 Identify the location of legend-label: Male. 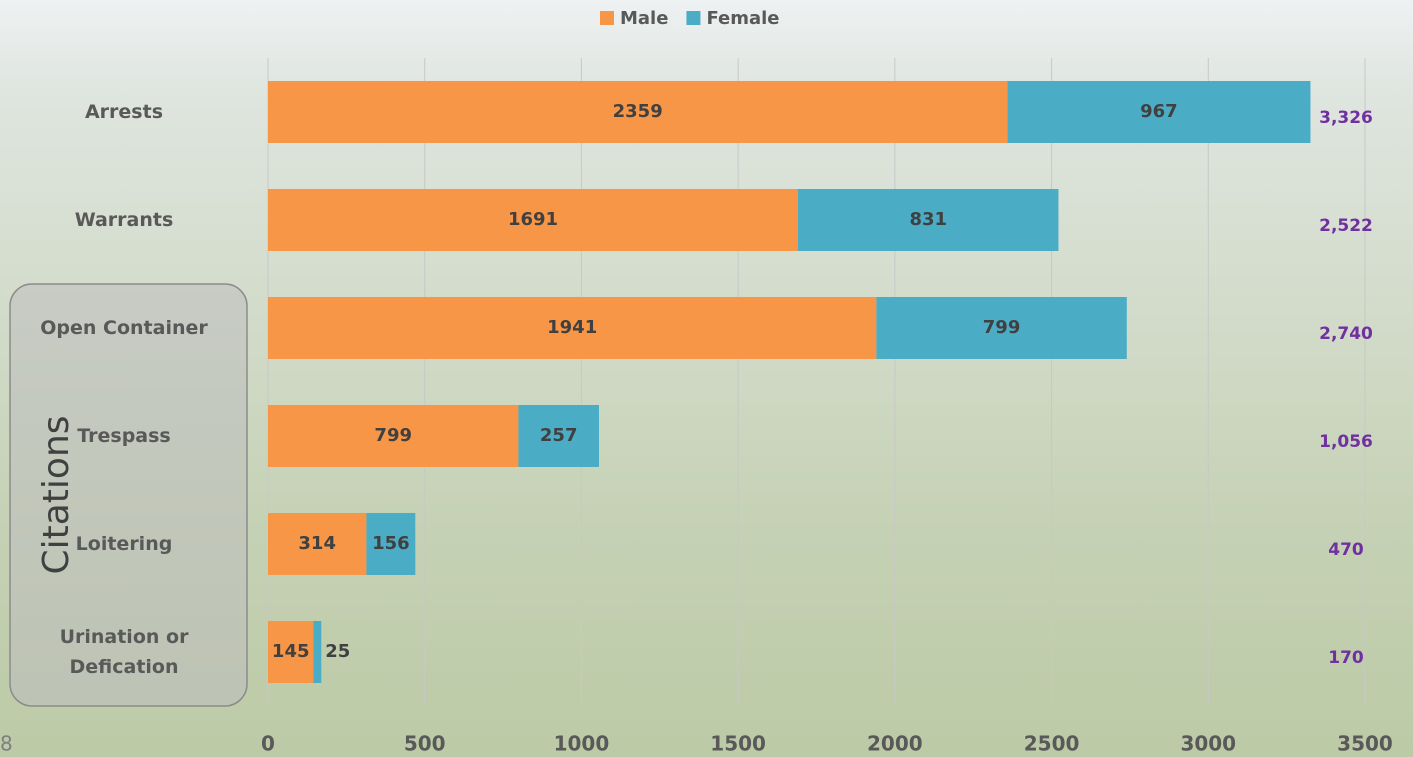
(644, 18).